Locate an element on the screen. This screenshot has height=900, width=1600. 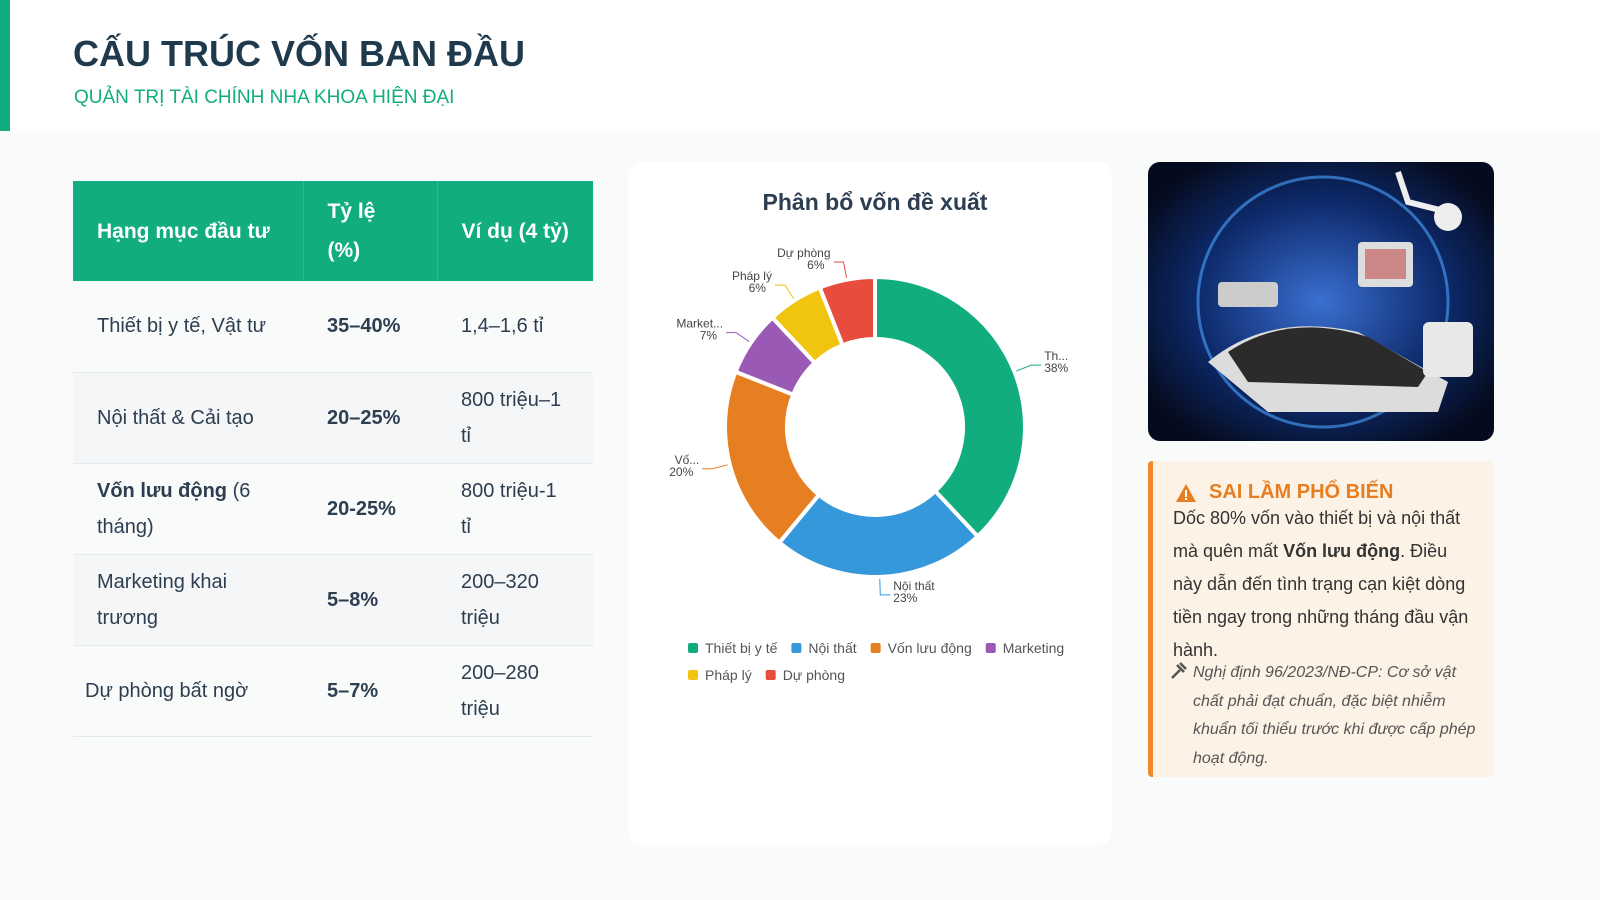
slice-value-label: 7% is located at coordinates (709, 336).